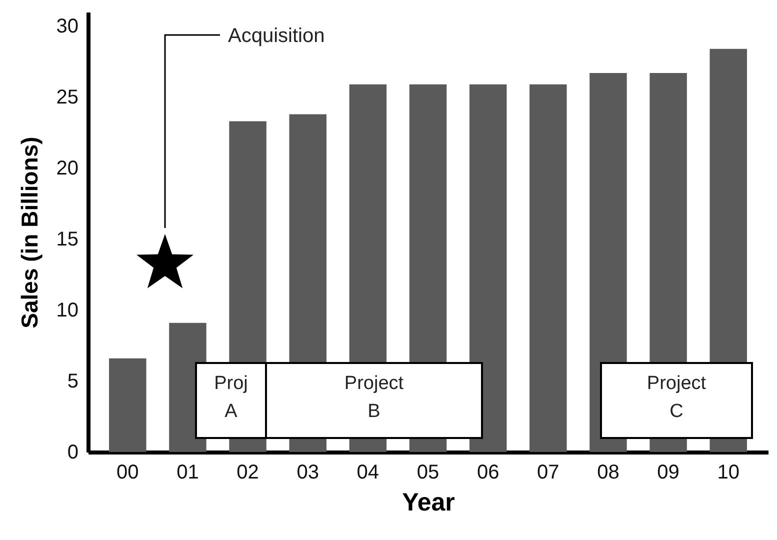 This screenshot has width=777, height=540. What do you see at coordinates (668, 473) in the screenshot?
I see `x-tick-label: 09` at bounding box center [668, 473].